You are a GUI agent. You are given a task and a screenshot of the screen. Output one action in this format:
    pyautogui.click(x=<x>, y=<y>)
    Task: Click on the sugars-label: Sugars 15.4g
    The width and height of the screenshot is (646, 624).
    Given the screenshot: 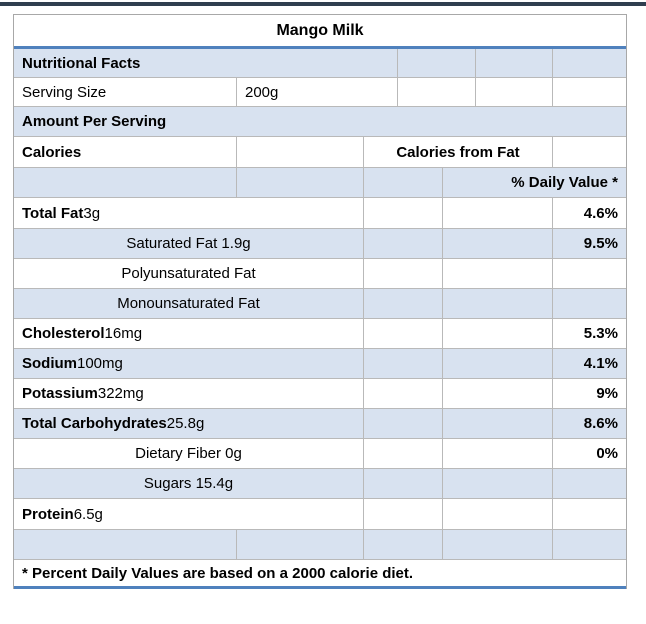 What is the action you would take?
    pyautogui.click(x=189, y=483)
    